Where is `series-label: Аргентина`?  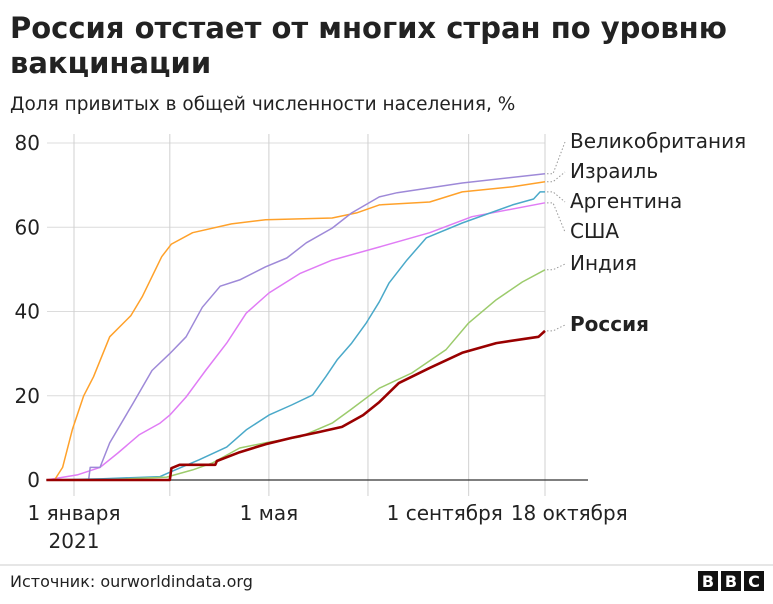 series-label: Аргентина is located at coordinates (626, 201).